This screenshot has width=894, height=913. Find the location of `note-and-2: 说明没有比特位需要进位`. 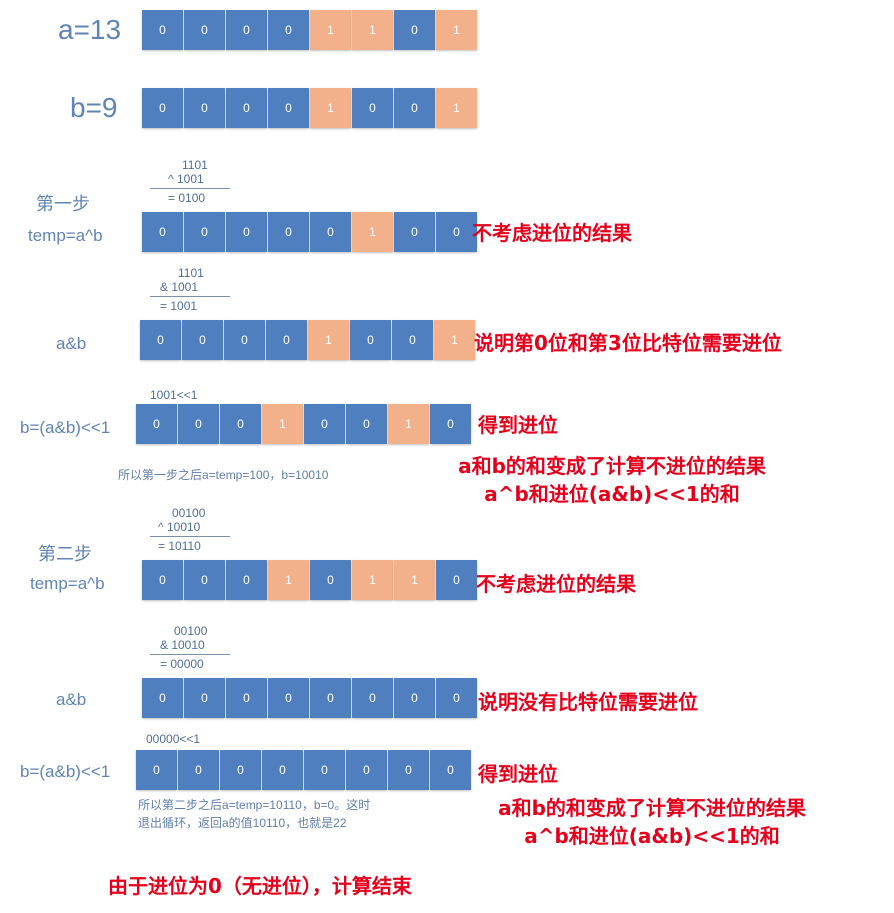

note-and-2: 说明没有比特位需要进位 is located at coordinates (588, 702).